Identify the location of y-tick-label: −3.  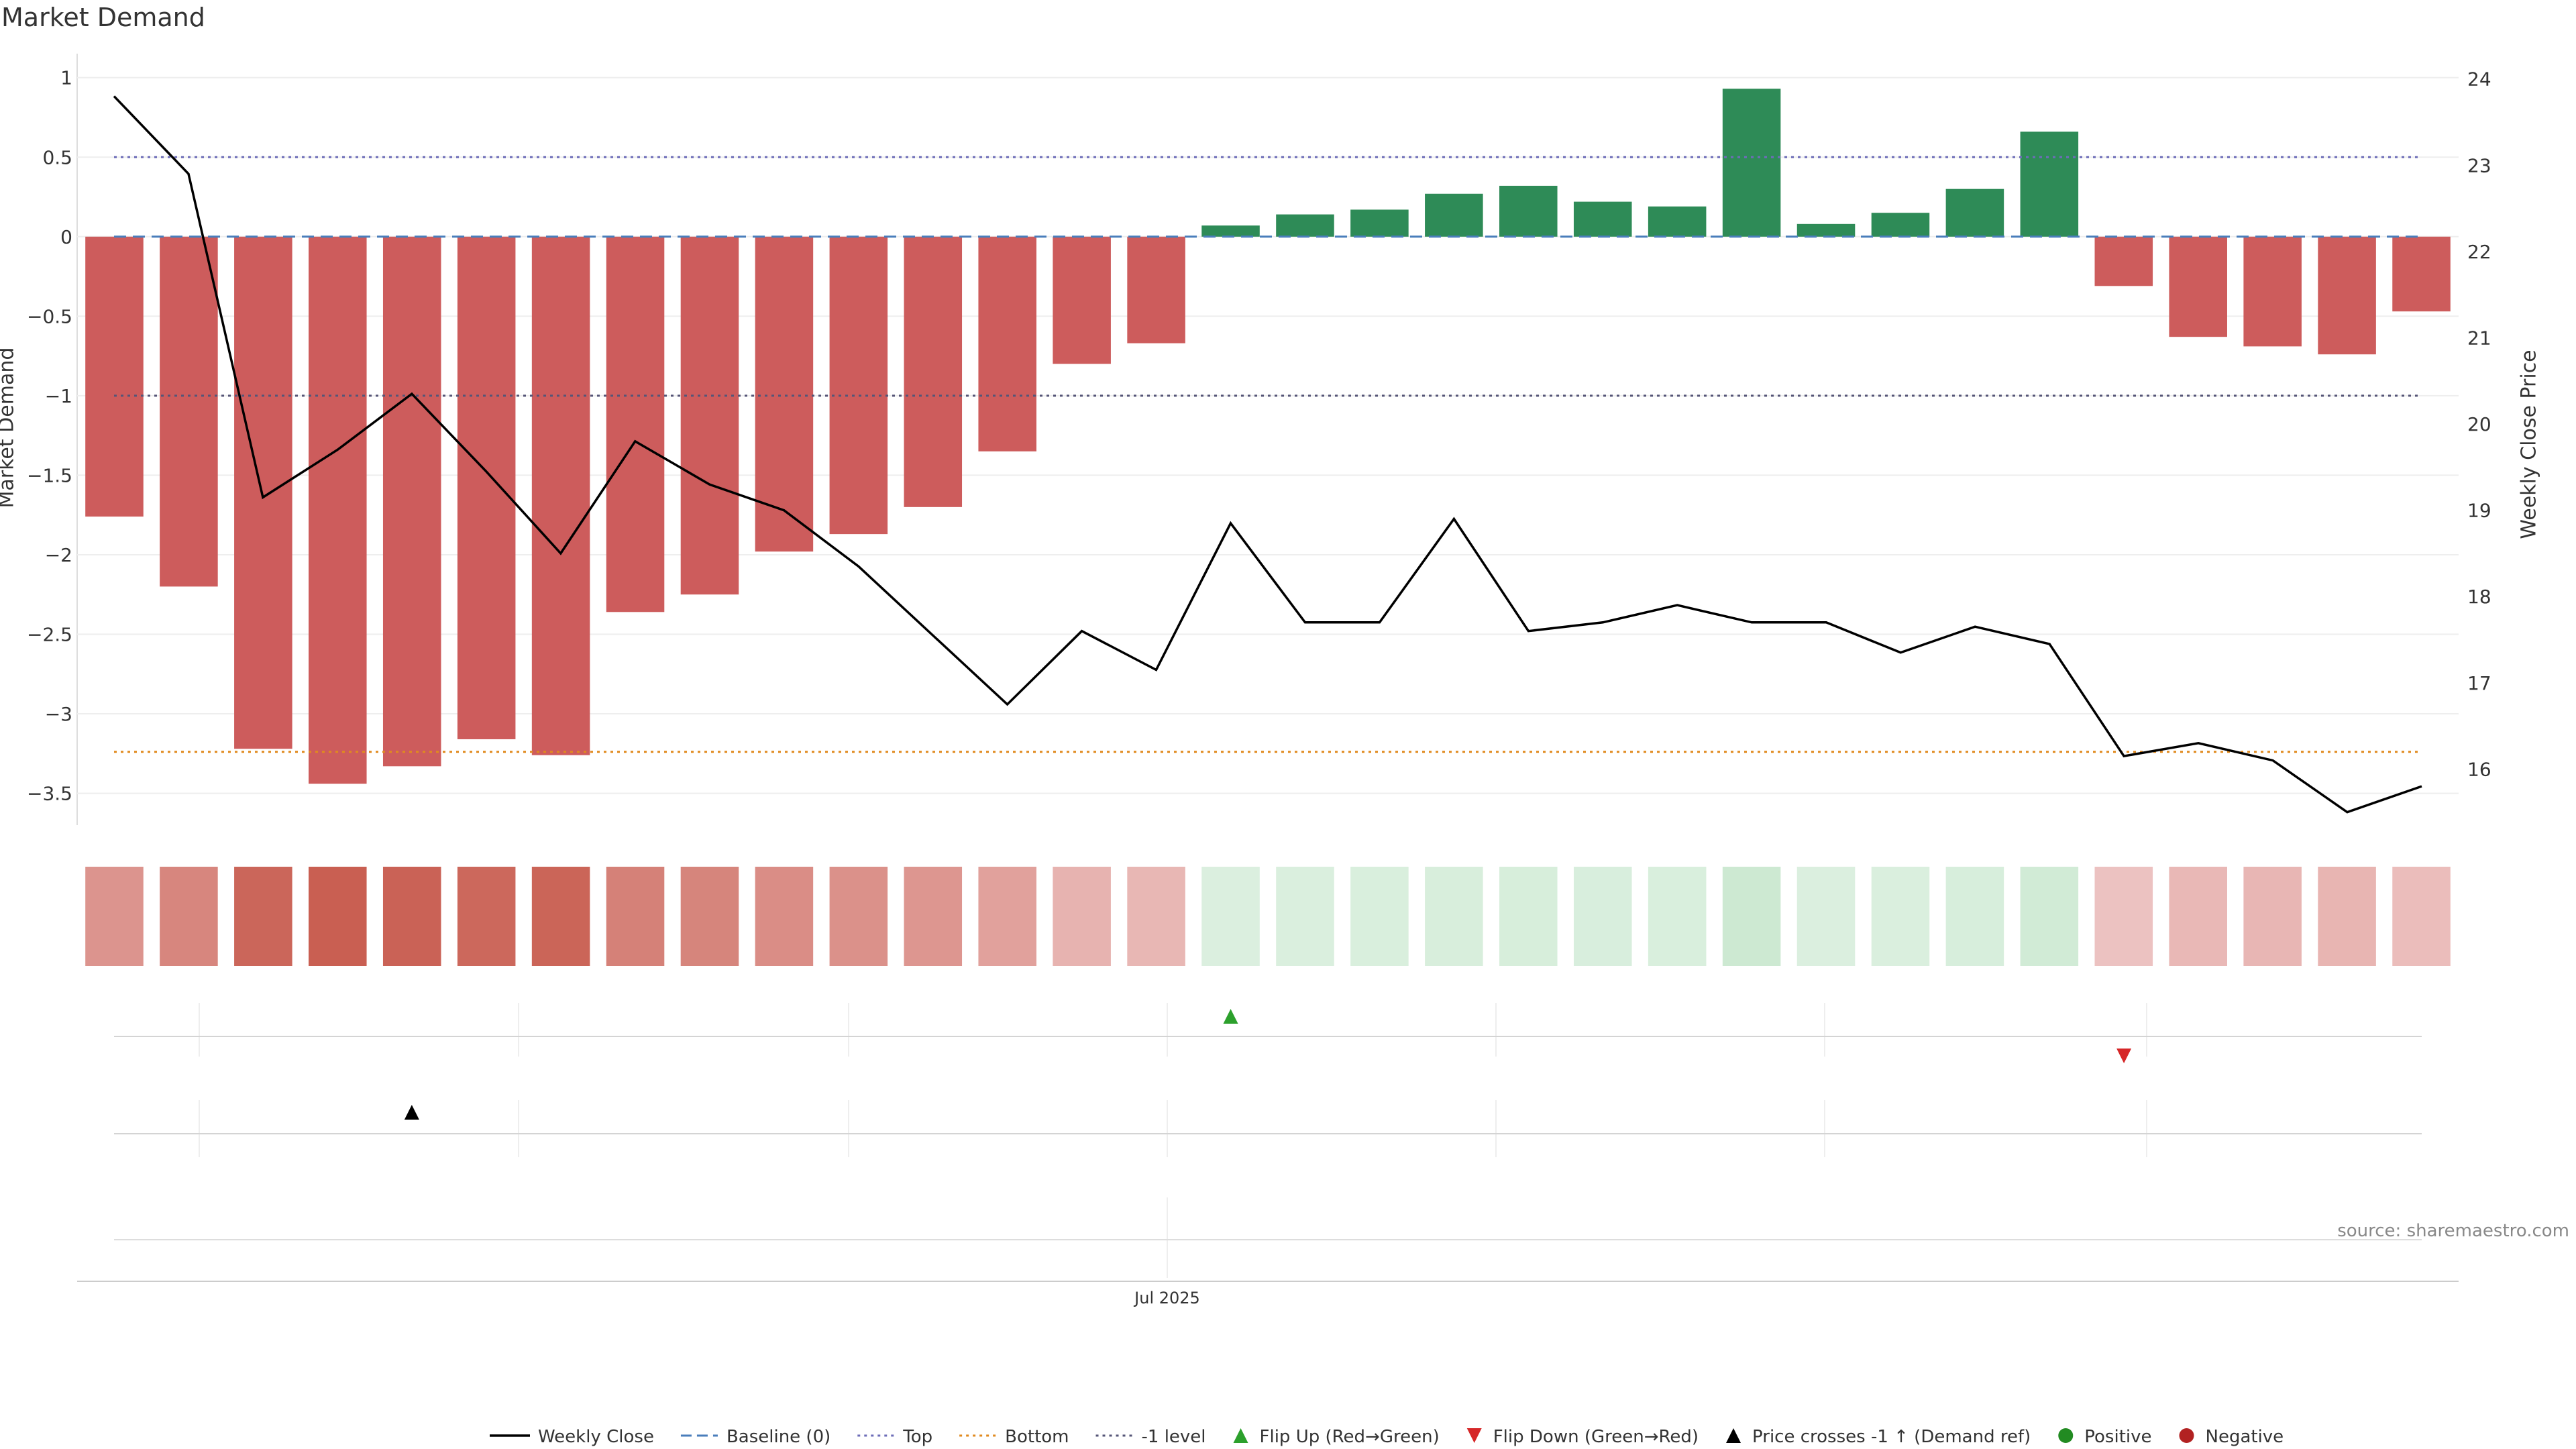
(58, 714).